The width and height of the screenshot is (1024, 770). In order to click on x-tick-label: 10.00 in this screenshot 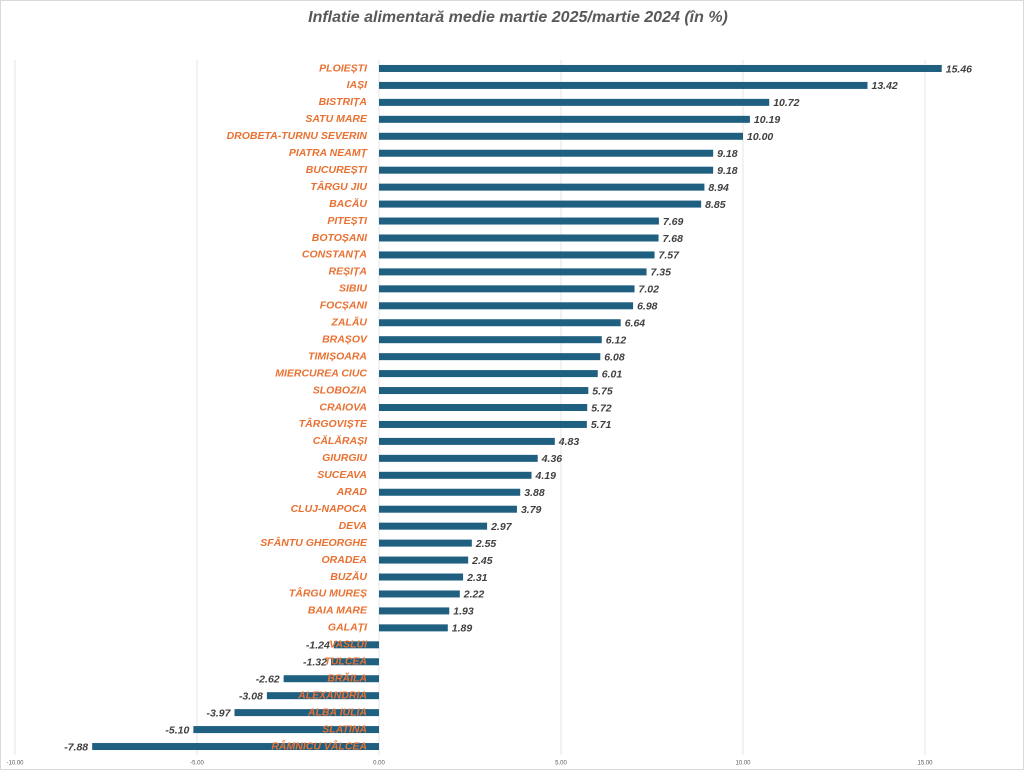, I will do `click(743, 764)`.